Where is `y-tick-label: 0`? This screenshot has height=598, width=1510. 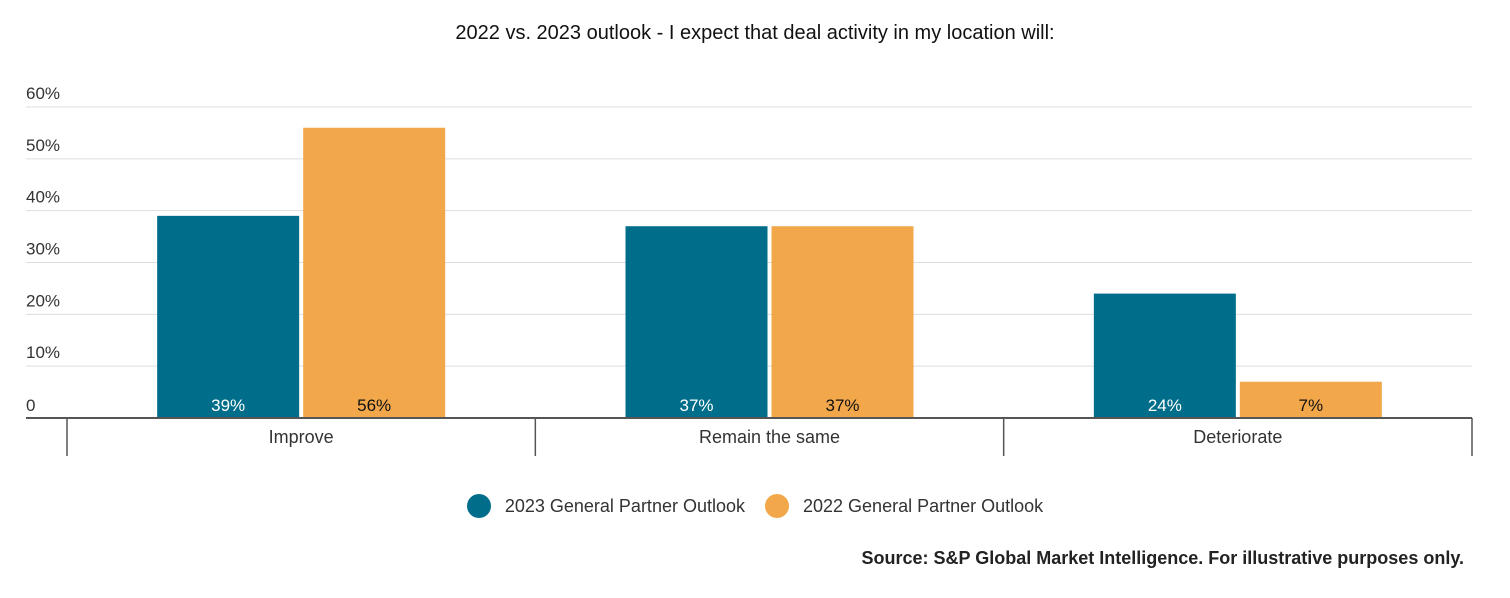 y-tick-label: 0 is located at coordinates (30, 405).